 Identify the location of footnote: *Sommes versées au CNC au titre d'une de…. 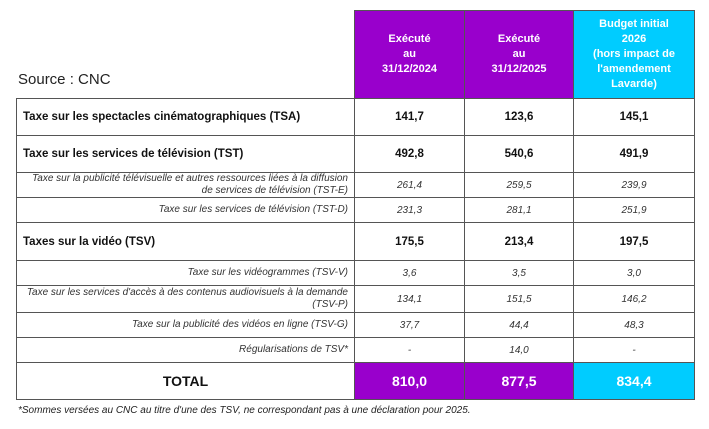
(244, 410).